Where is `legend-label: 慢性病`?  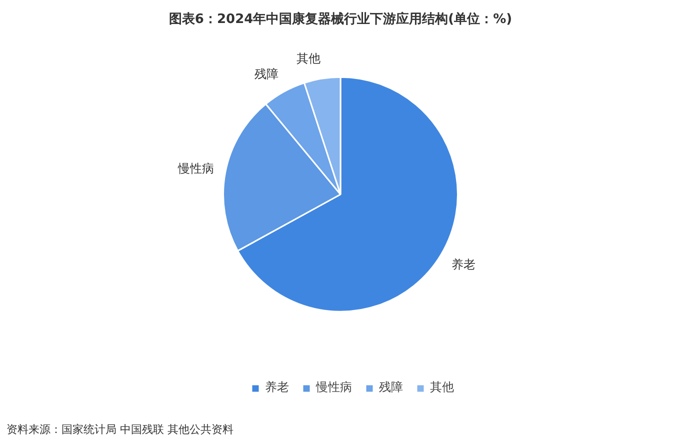 legend-label: 慢性病 is located at coordinates (334, 387).